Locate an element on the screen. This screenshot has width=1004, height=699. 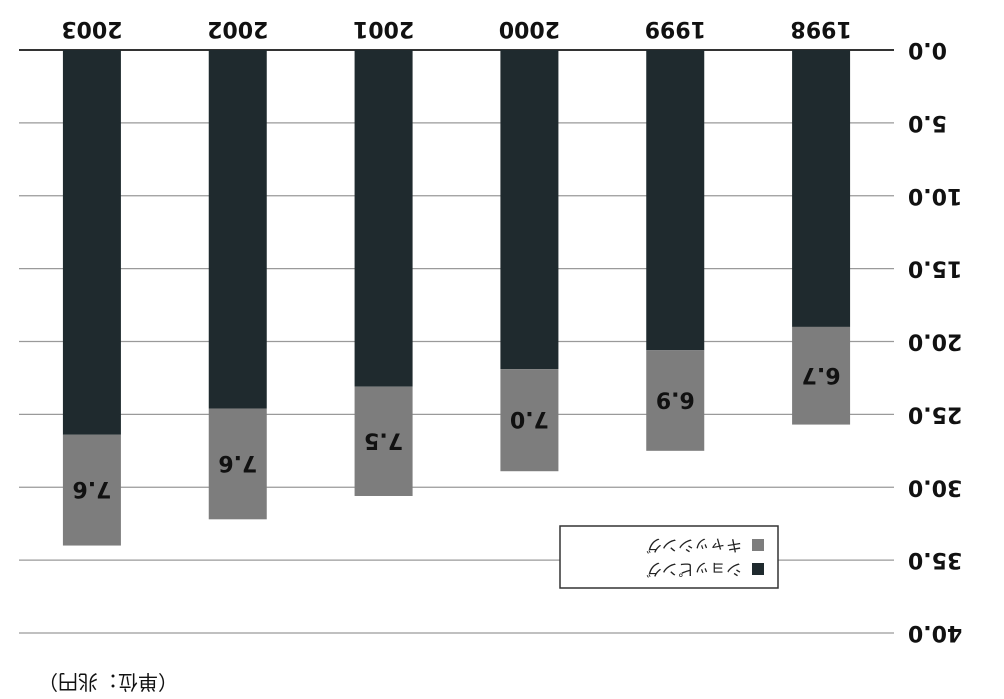
unit-note: （単位：兆円） is located at coordinates (108, 682).